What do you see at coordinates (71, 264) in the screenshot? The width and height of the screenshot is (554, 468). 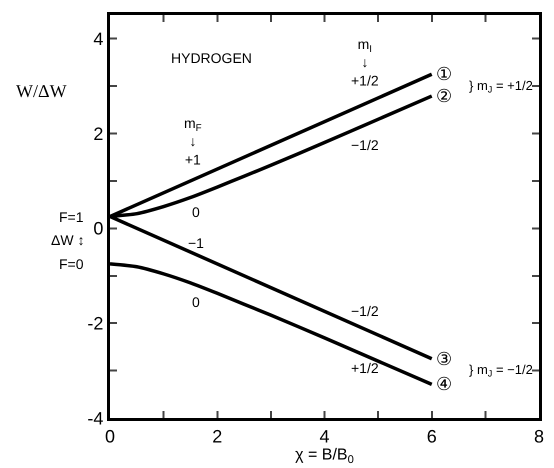 I see `annotation: F=0` at bounding box center [71, 264].